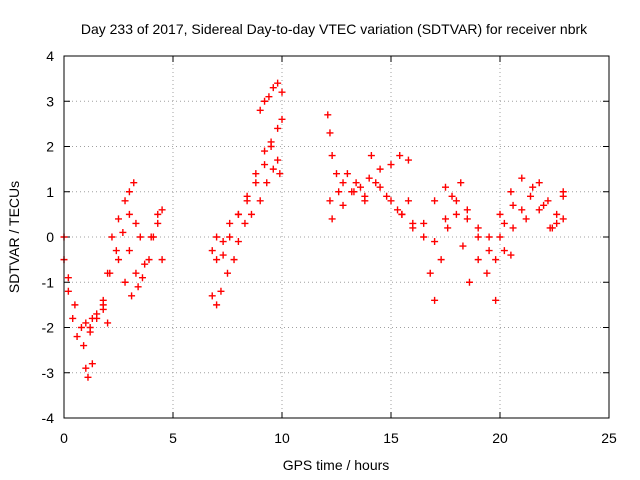 Image resolution: width=640 pixels, height=480 pixels. I want to click on x-tick-label: 25, so click(609, 438).